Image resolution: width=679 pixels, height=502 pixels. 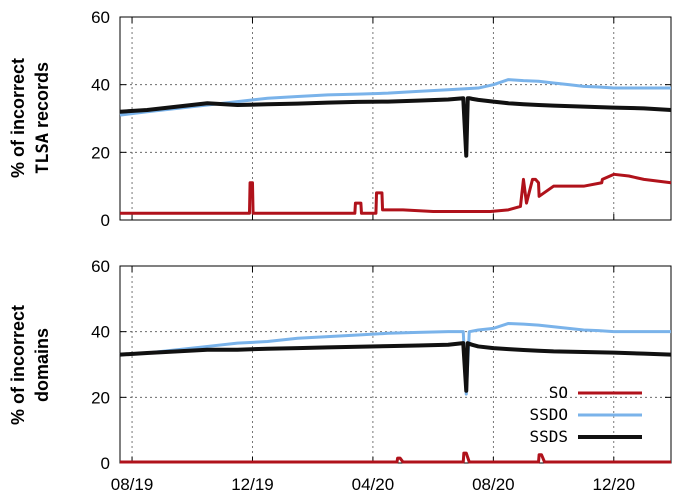 What do you see at coordinates (42, 95) in the screenshot?
I see `top-y-axis-label-rest: records` at bounding box center [42, 95].